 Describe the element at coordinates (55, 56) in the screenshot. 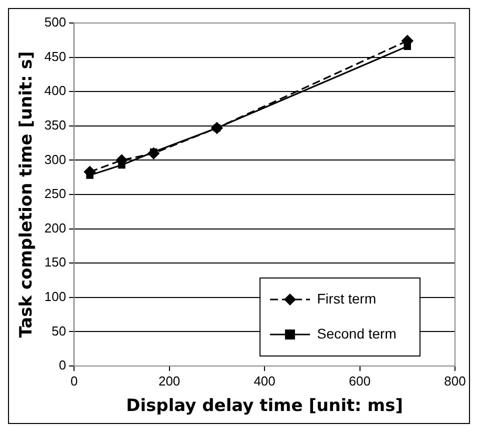

I see `y-tick-label: 450` at that location.